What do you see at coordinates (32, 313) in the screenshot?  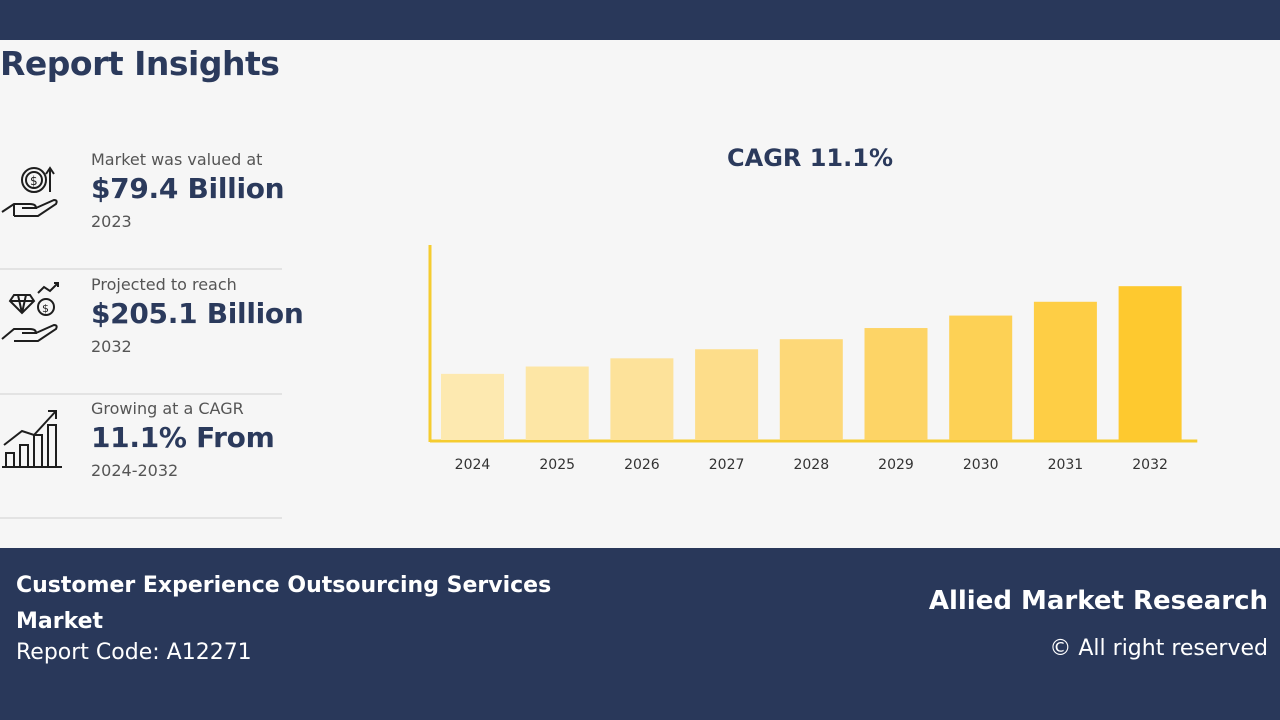 I see `diamond-coin-hand-icon: $` at bounding box center [32, 313].